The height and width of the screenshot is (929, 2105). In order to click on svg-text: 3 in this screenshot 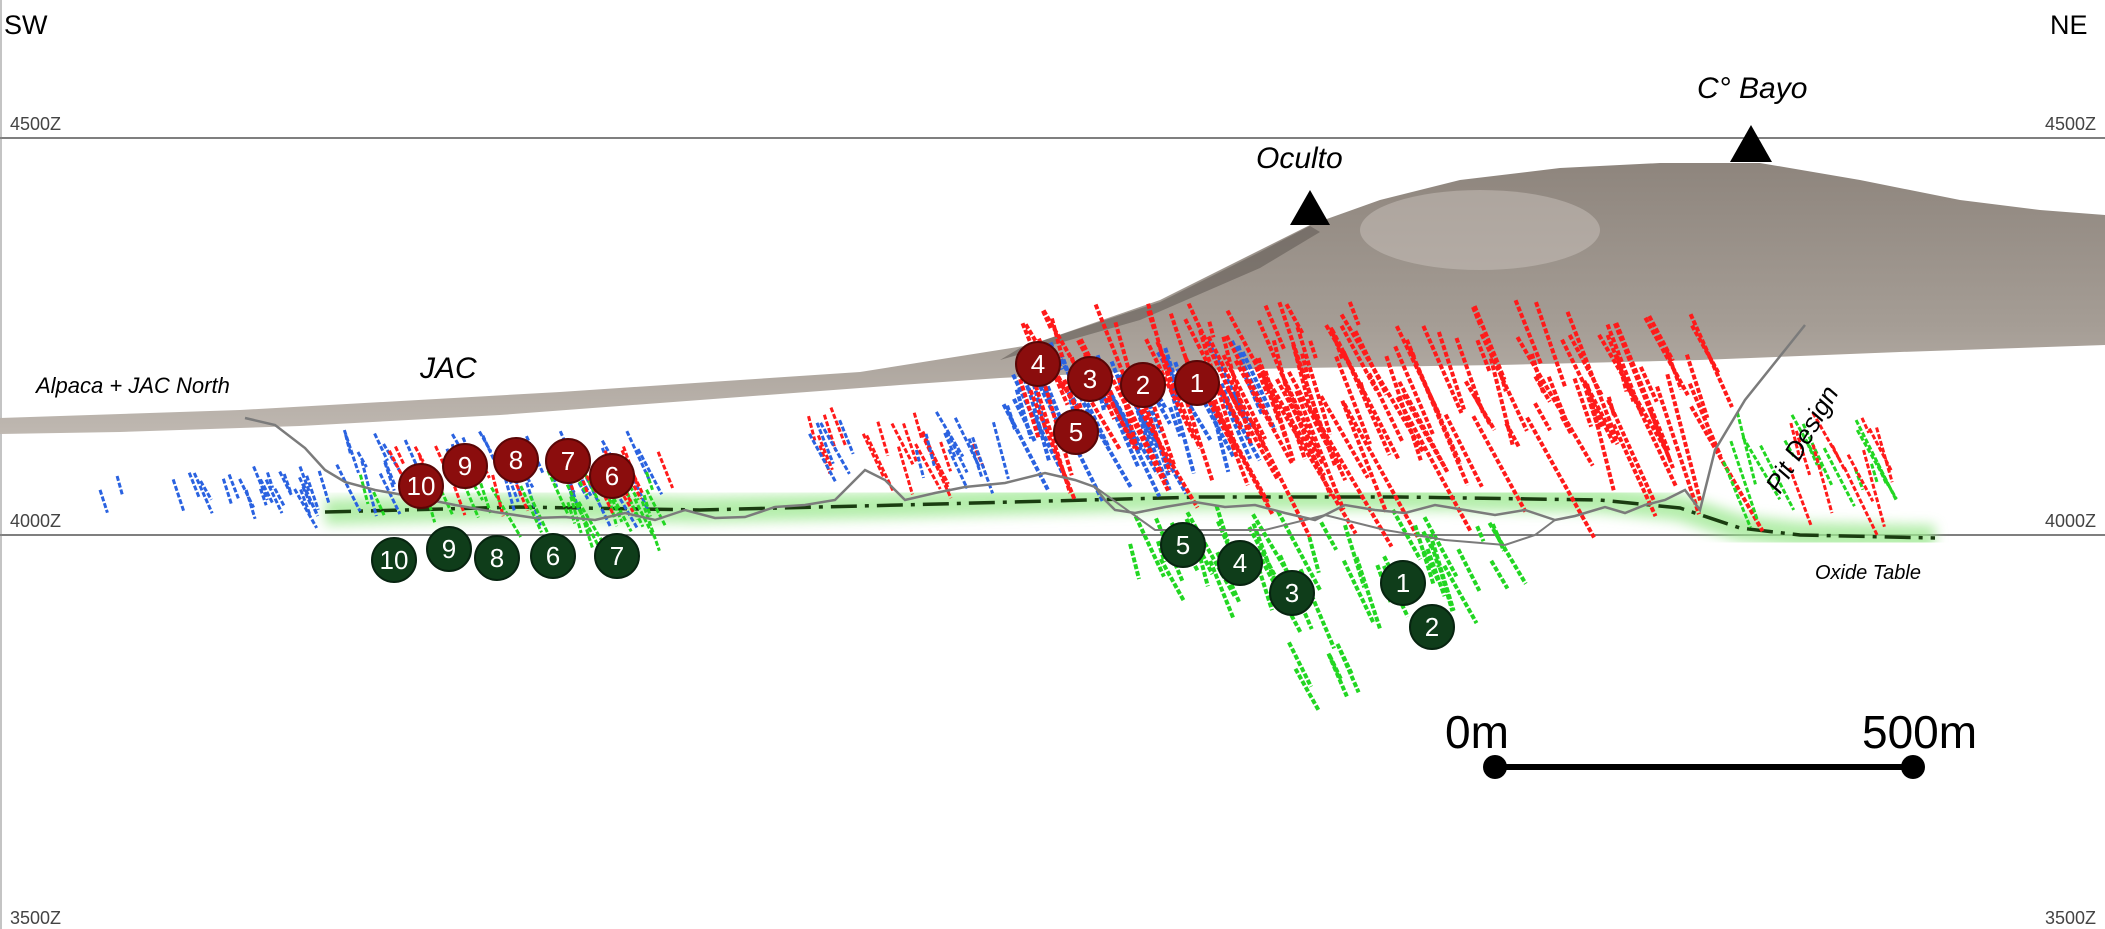, I will do `click(1090, 379)`.